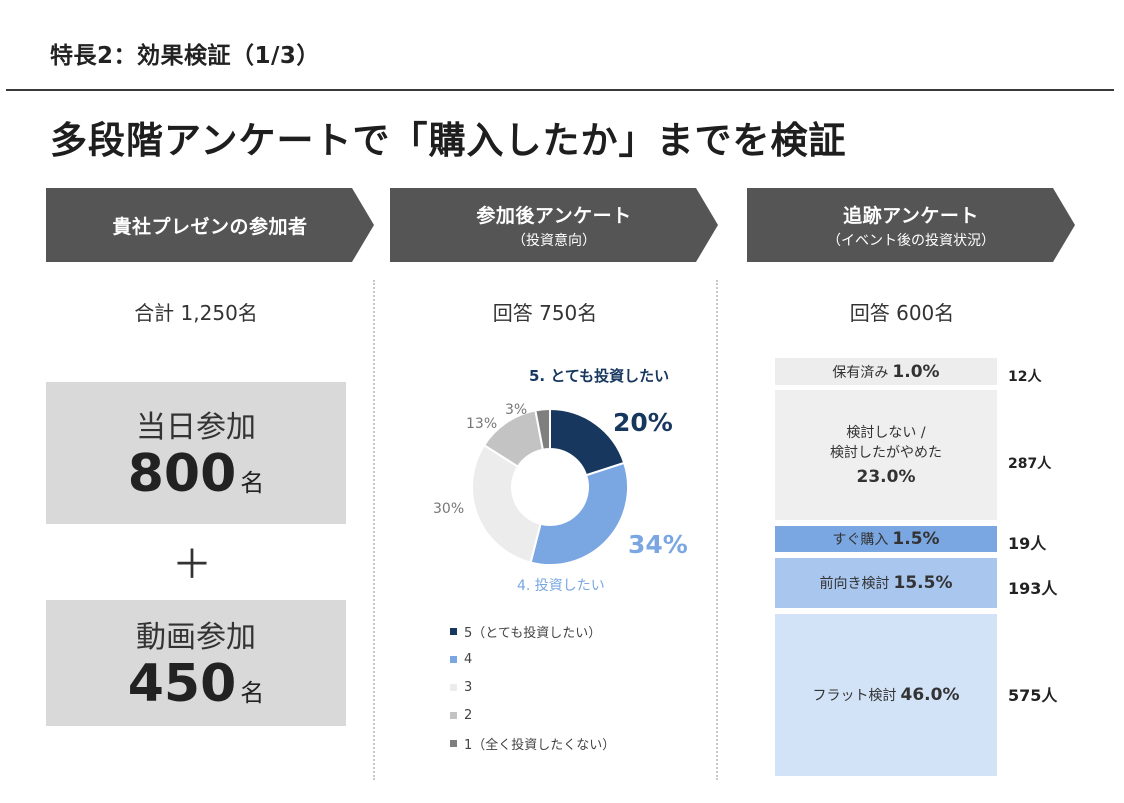 The image size is (1124, 803). What do you see at coordinates (532, 659) in the screenshot?
I see `legend-item: 4` at bounding box center [532, 659].